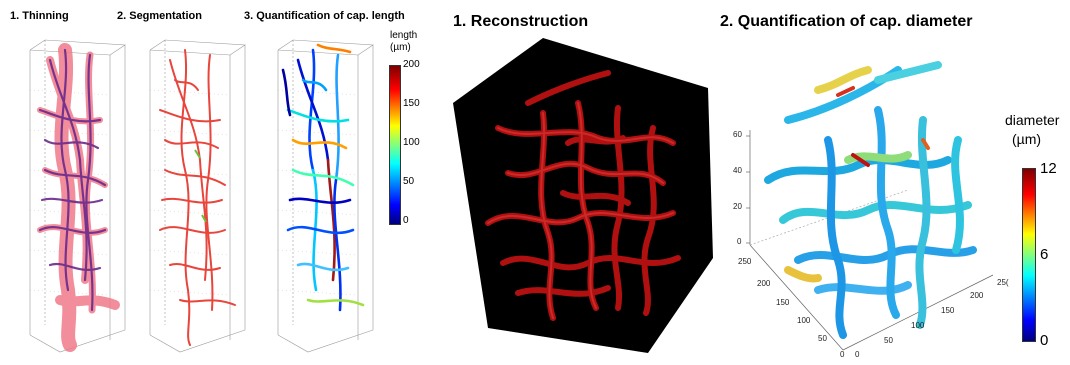  I want to click on y-tick-100: 100, so click(804, 320).